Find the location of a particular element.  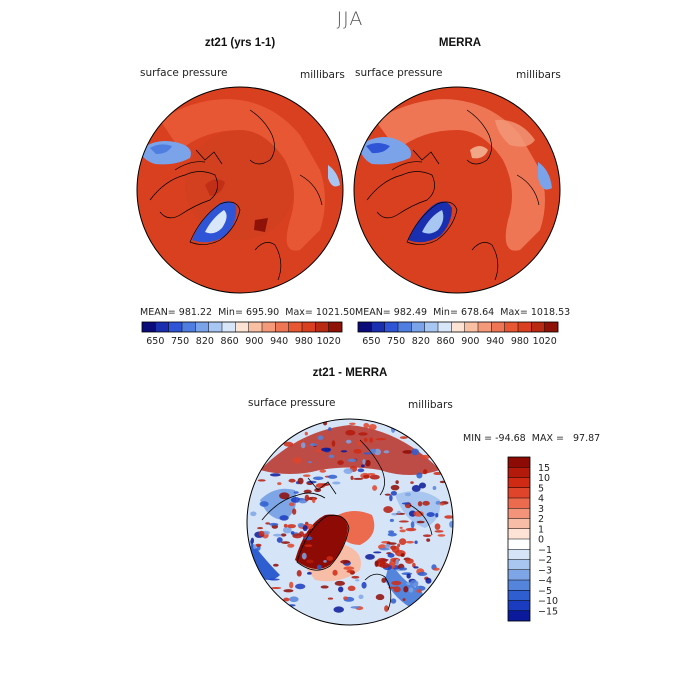

panel-1-stats: MEAN= 981.22 Min= 695.90 Max= 1021.50 is located at coordinates (247, 312).